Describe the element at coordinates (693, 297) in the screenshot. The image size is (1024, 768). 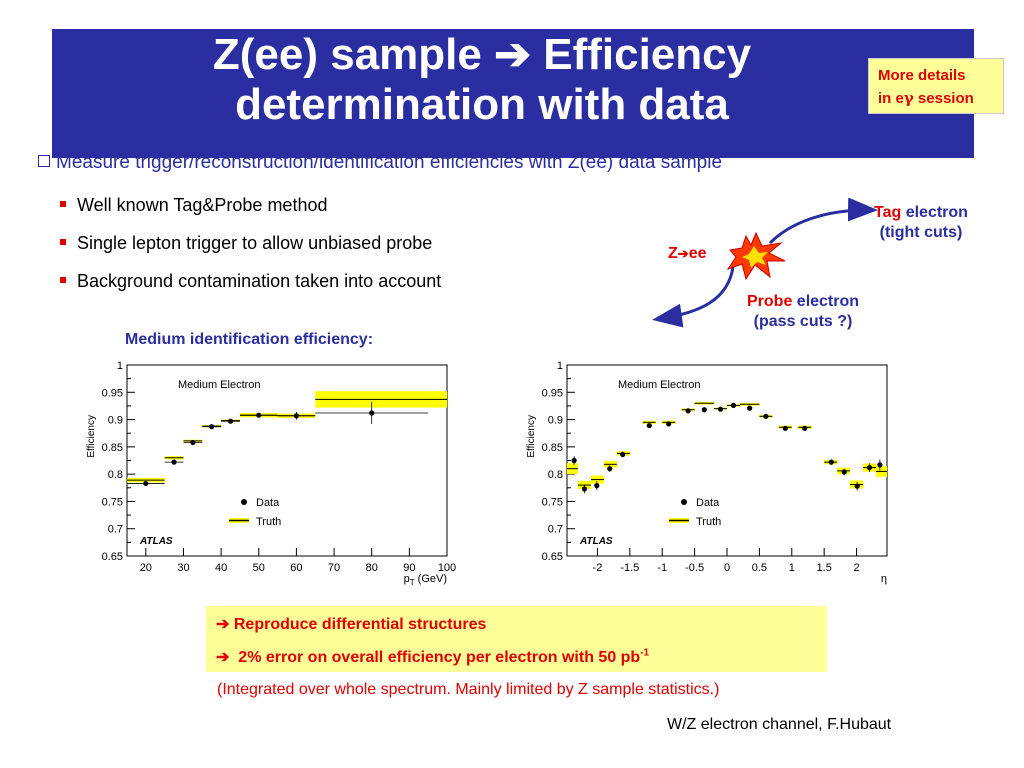
I see `probe-arrow` at that location.